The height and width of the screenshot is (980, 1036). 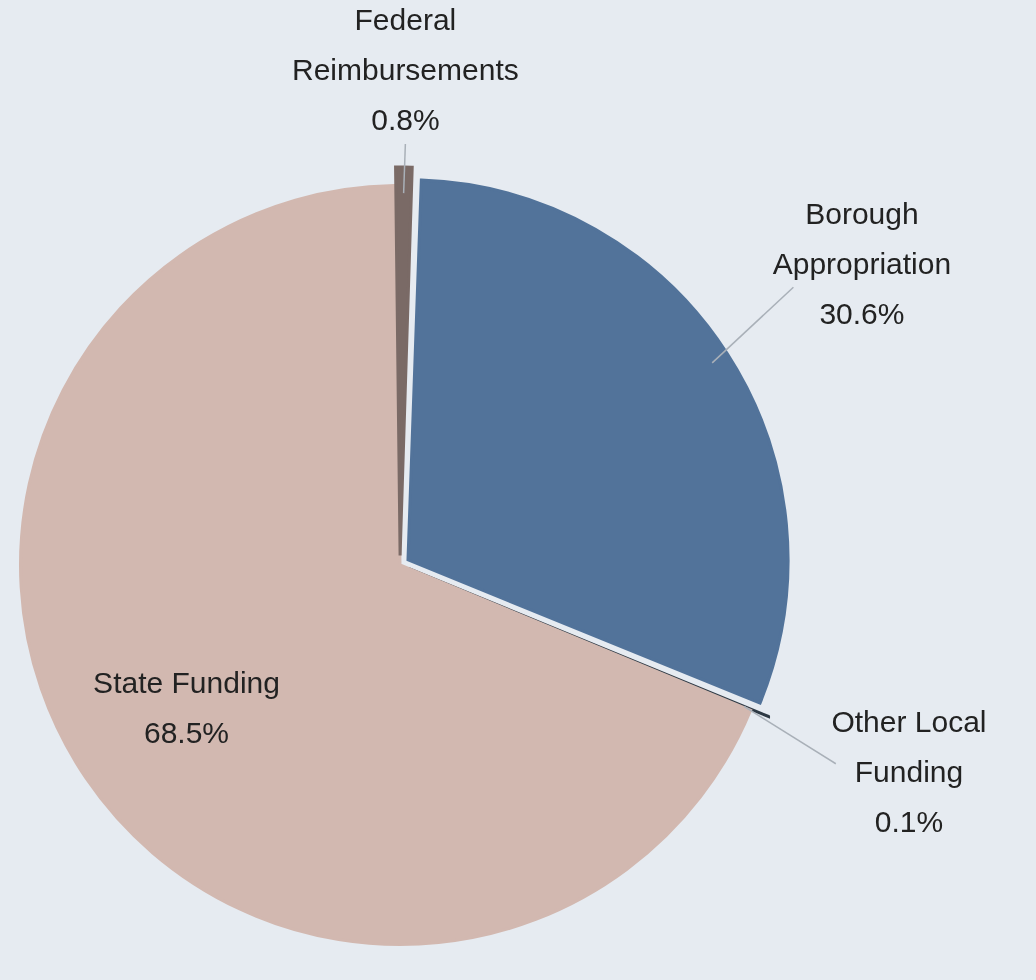 I want to click on slice-label: Other Local Funding, so click(x=909, y=747).